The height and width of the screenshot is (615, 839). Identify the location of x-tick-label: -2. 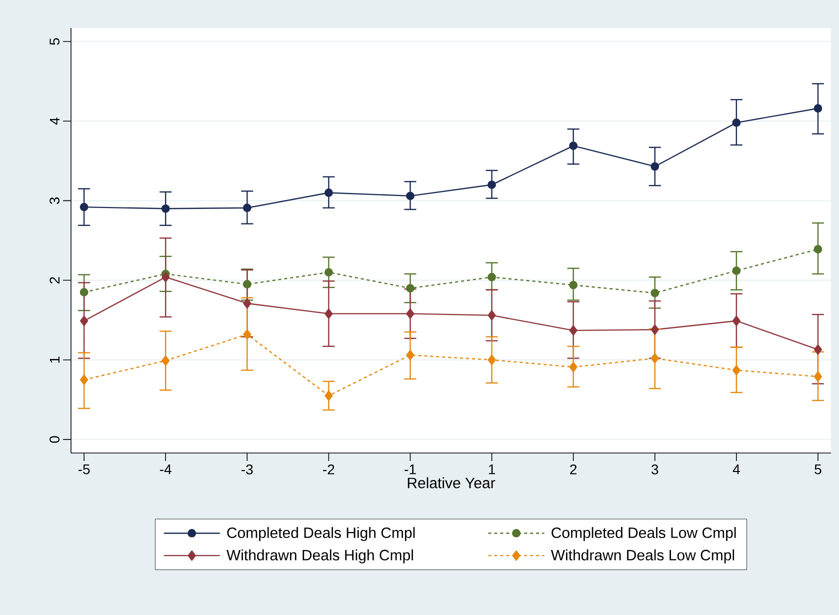
(328, 469).